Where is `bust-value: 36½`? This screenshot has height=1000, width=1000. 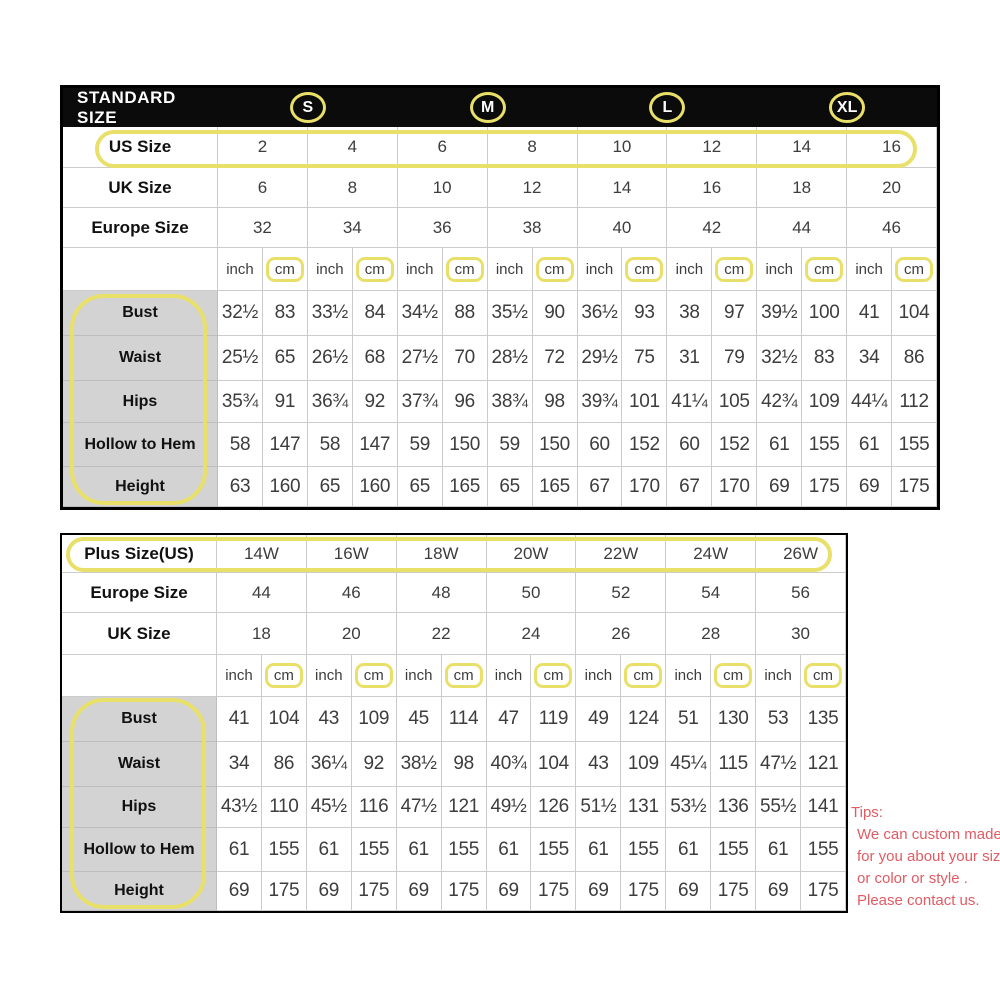
bust-value: 36½ is located at coordinates (600, 313).